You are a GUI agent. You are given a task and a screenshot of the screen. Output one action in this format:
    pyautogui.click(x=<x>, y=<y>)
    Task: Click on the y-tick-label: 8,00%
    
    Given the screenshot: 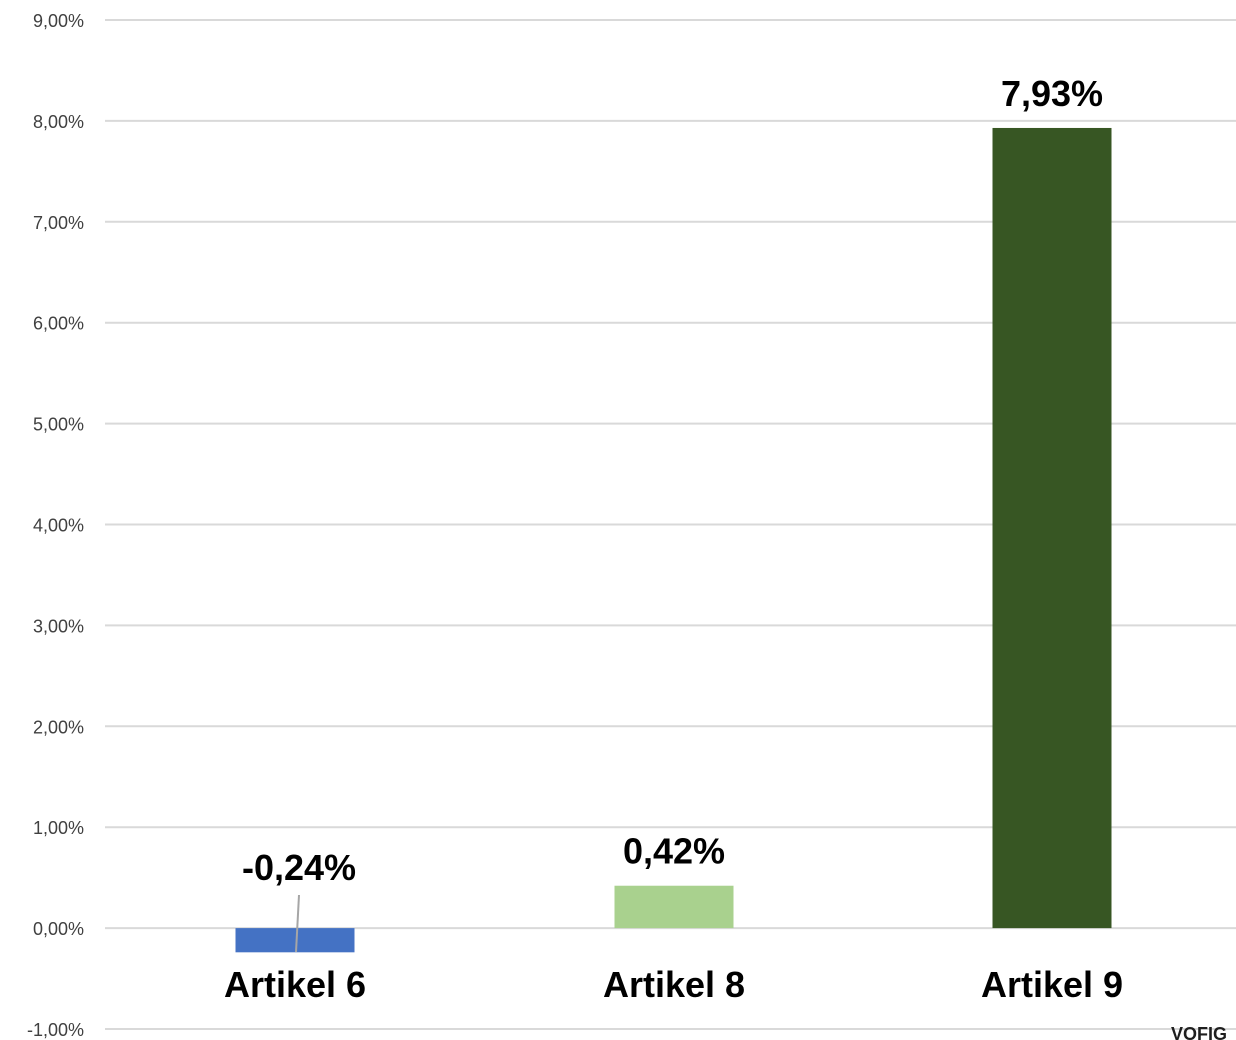 What is the action you would take?
    pyautogui.click(x=58, y=122)
    